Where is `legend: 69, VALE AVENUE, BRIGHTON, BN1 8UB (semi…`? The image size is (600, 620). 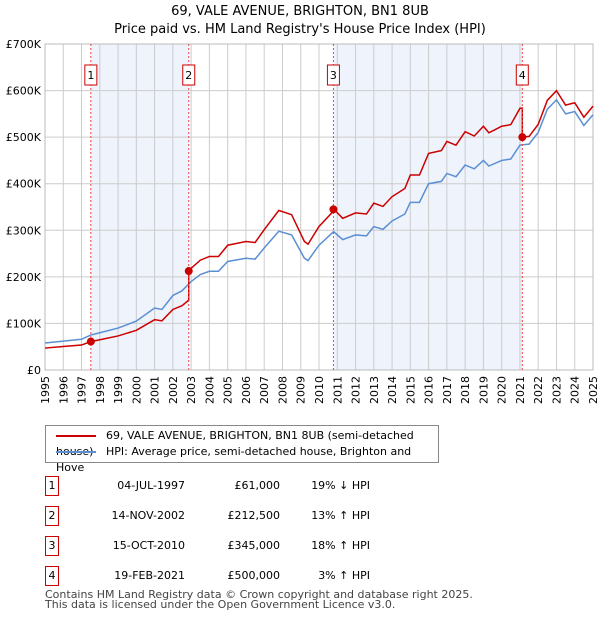 legend: 69, VALE AVENUE, BRIGHTON, BN1 8UB (semi… is located at coordinates (242, 449).